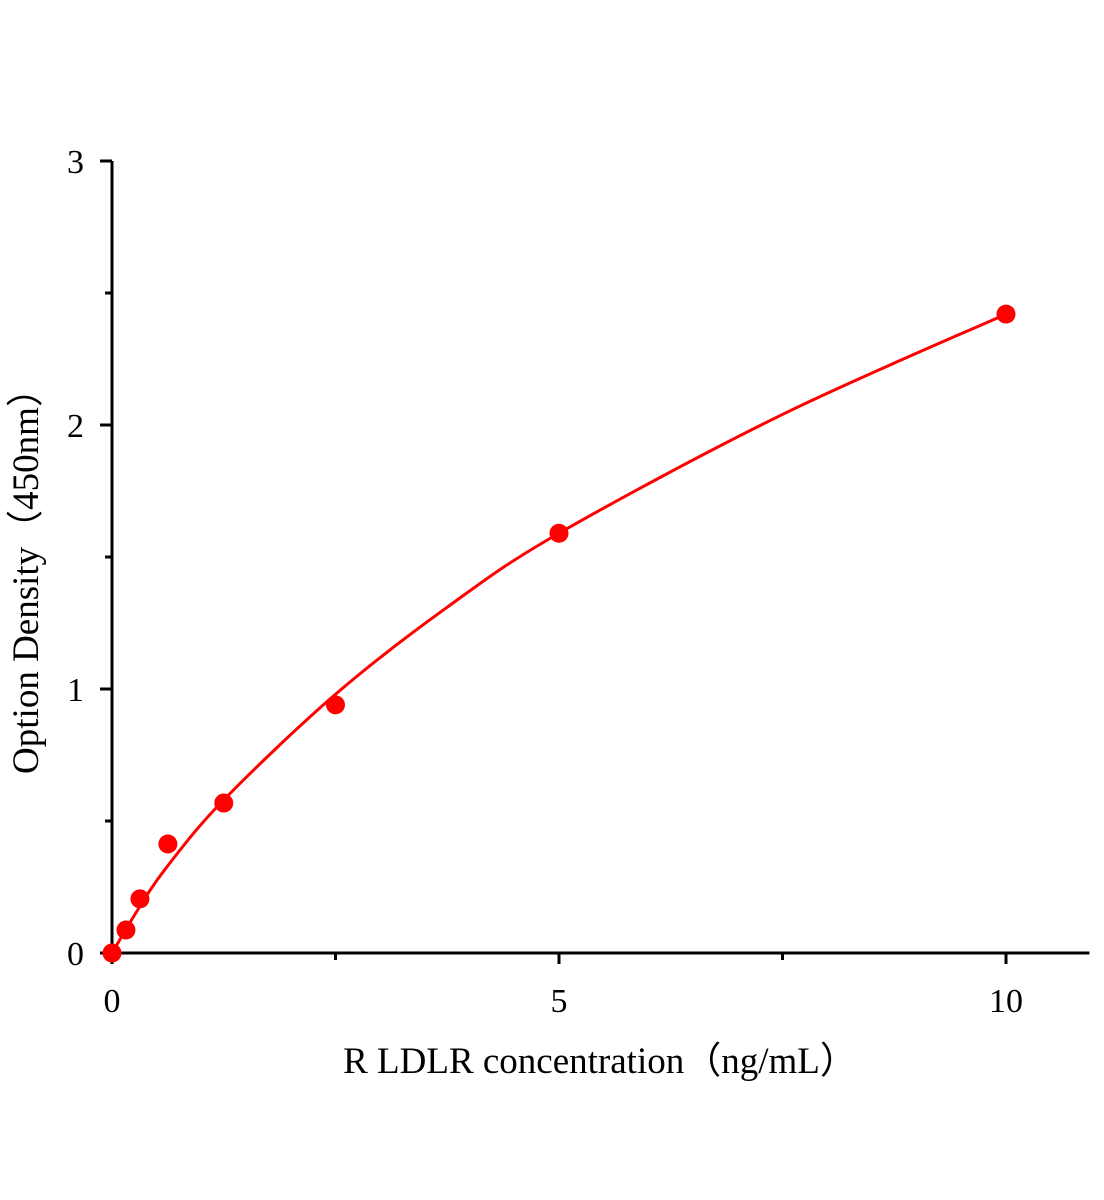 This screenshot has height=1200, width=1104. What do you see at coordinates (26, 572) in the screenshot?
I see `y-axis-label: Option Density（450nm）` at bounding box center [26, 572].